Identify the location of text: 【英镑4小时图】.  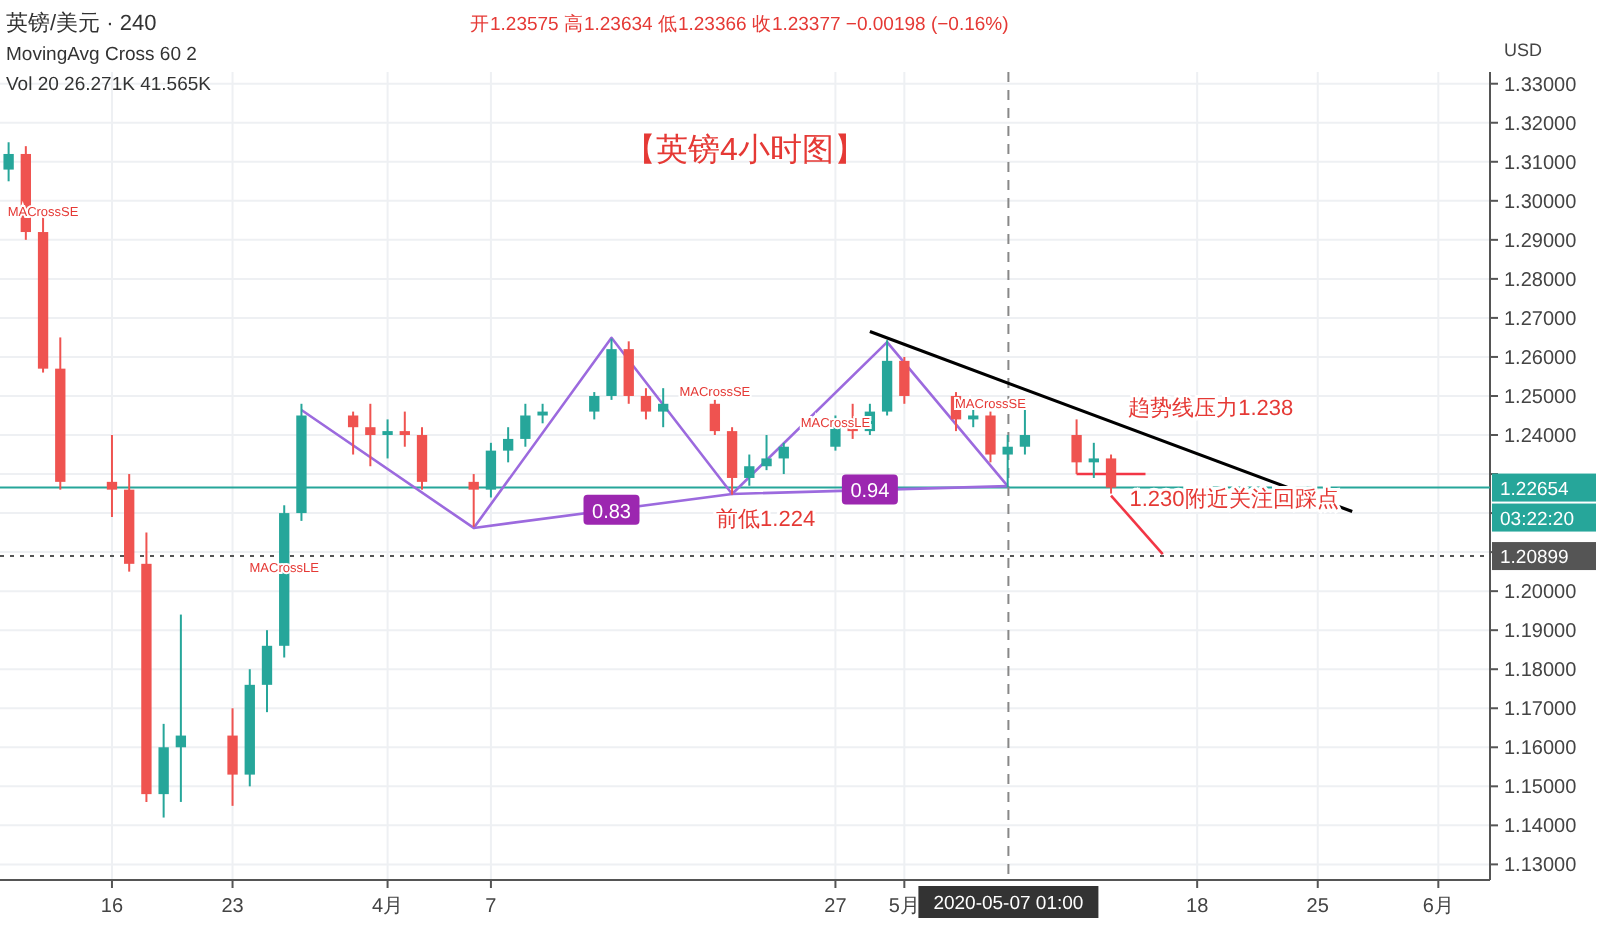
(745, 150).